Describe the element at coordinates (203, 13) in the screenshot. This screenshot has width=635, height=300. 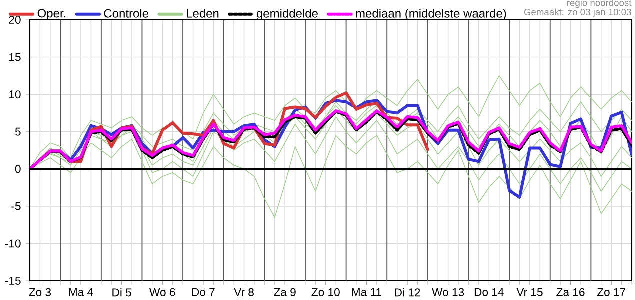
I see `legend-label: Leden` at that location.